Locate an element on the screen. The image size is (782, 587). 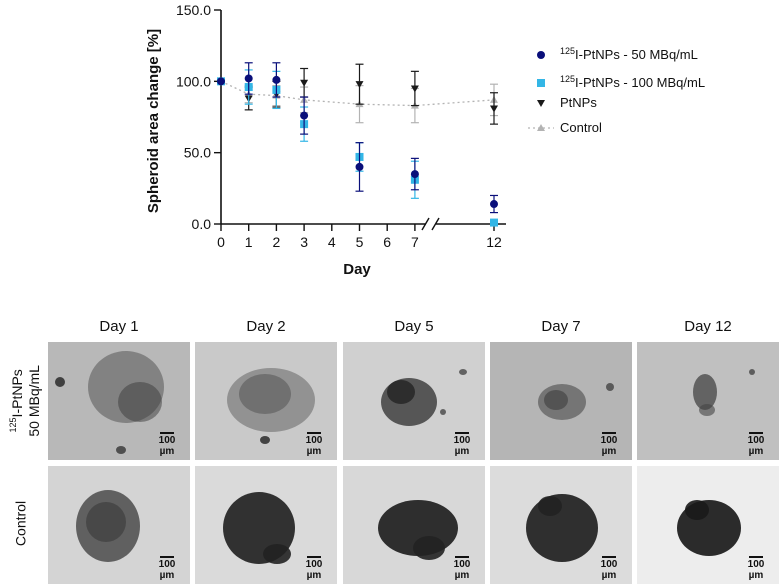
x-tick-label: 3 is located at coordinates (304, 242).